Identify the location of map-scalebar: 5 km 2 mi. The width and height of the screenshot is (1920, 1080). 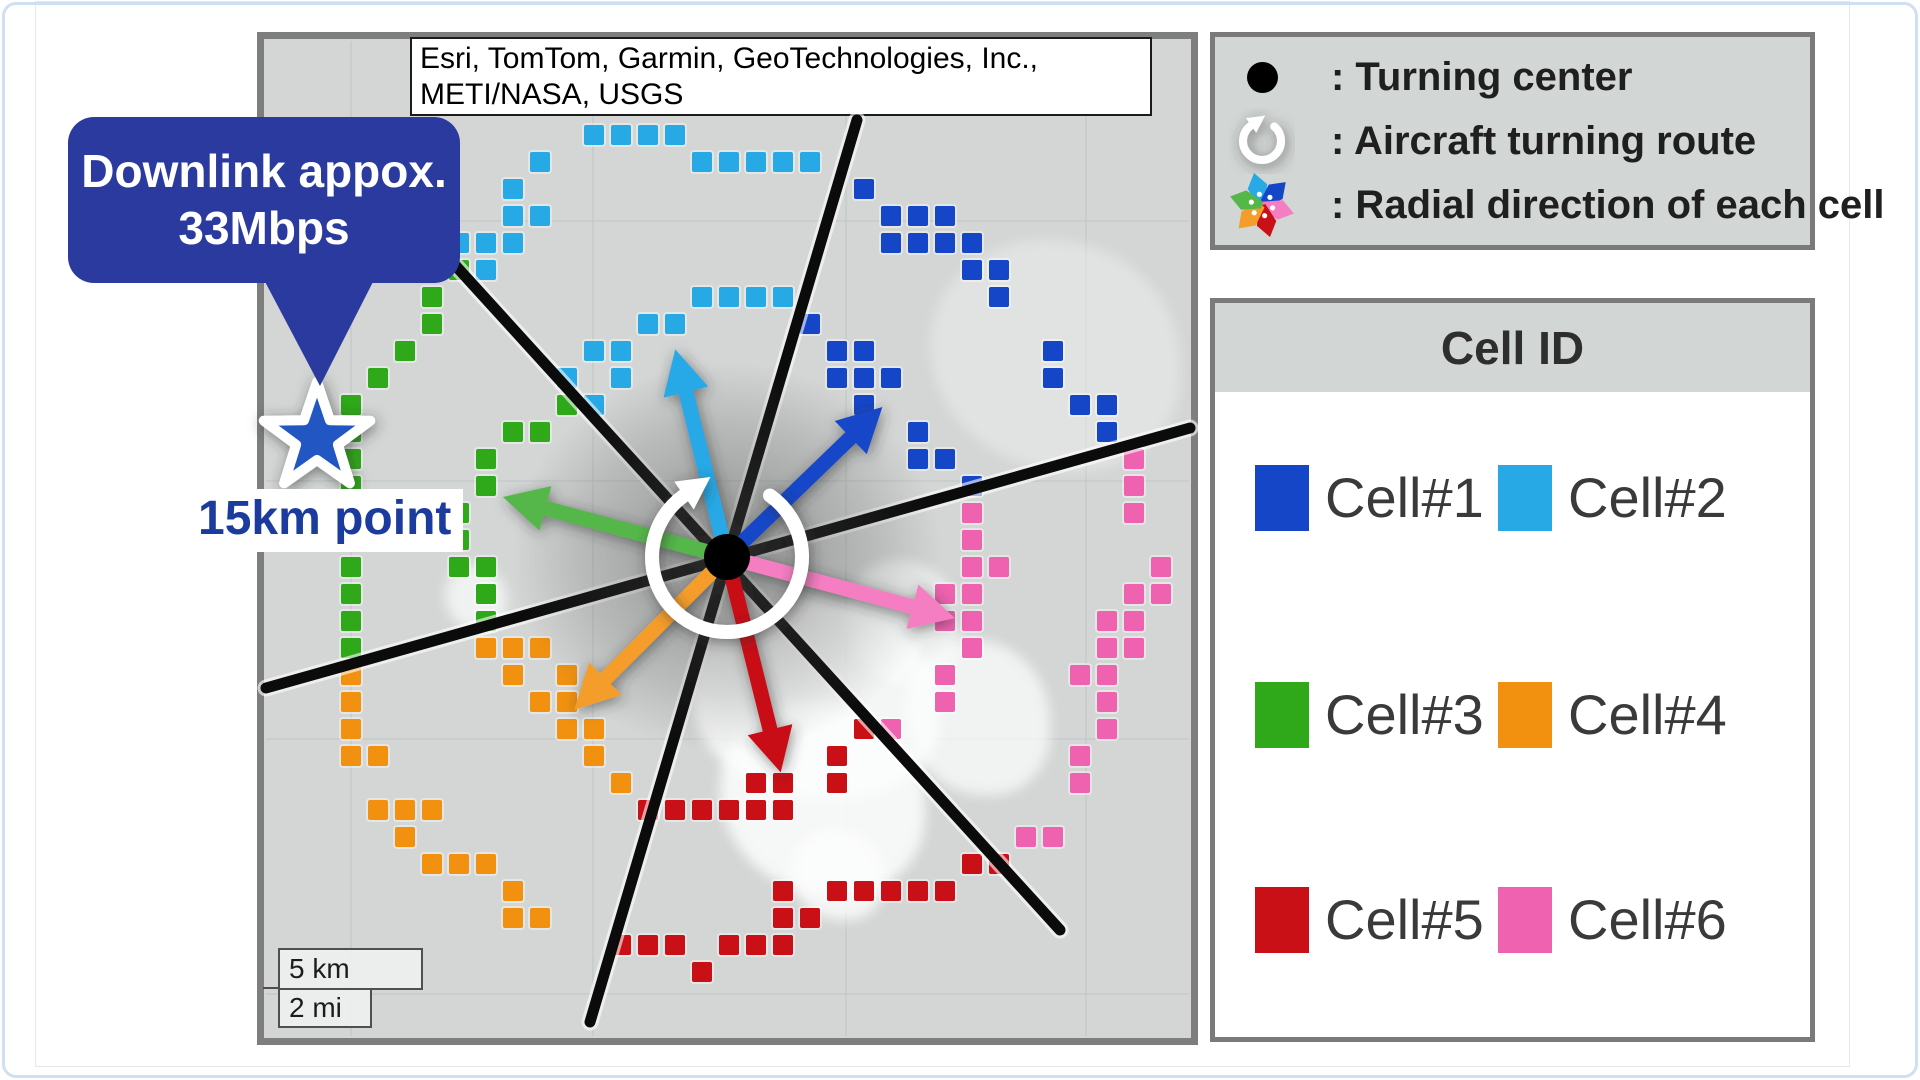
(343, 988).